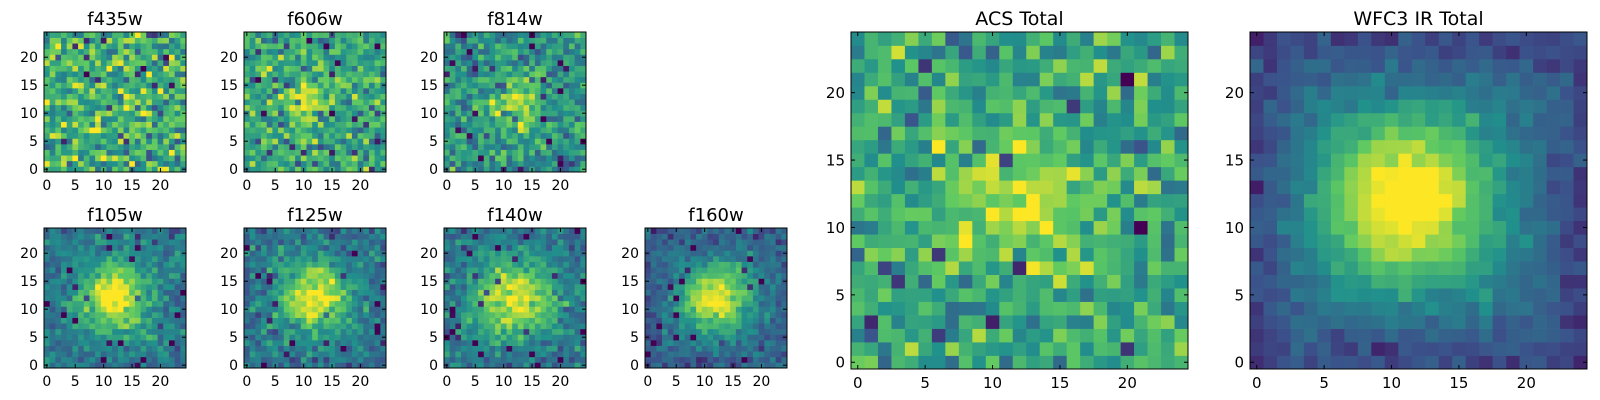 Image resolution: width=1600 pixels, height=400 pixels. Describe the element at coordinates (132, 382) in the screenshot. I see `x-tick-label: 15` at that location.